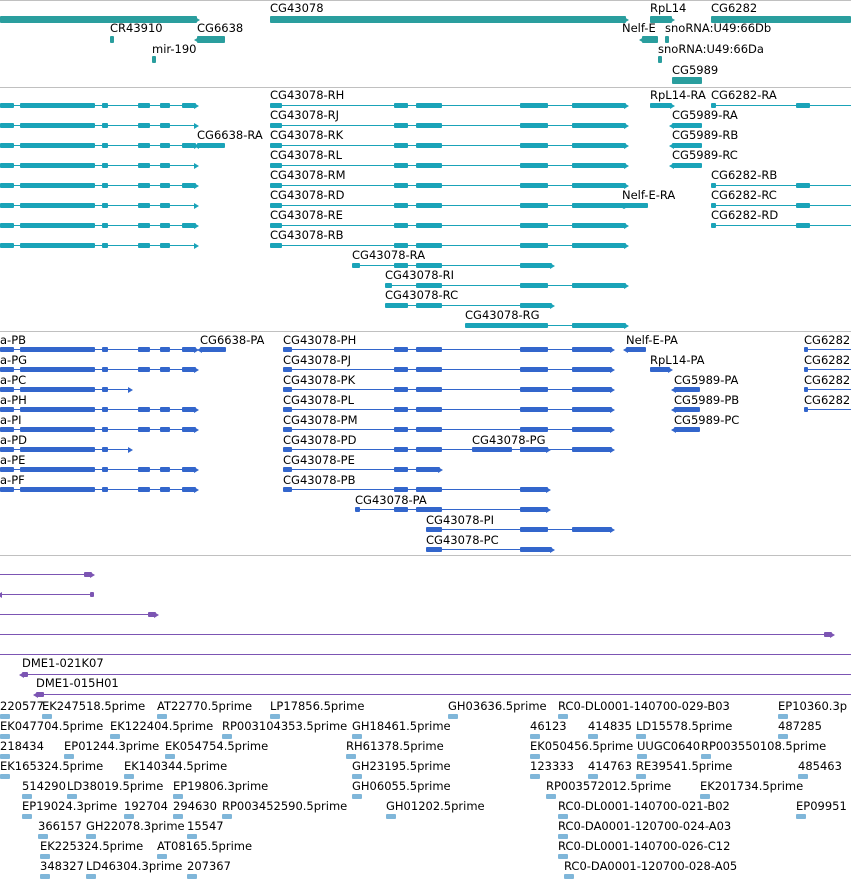  Describe the element at coordinates (652, 340) in the screenshot. I see `protein-label: Nelf-E-PA` at that location.